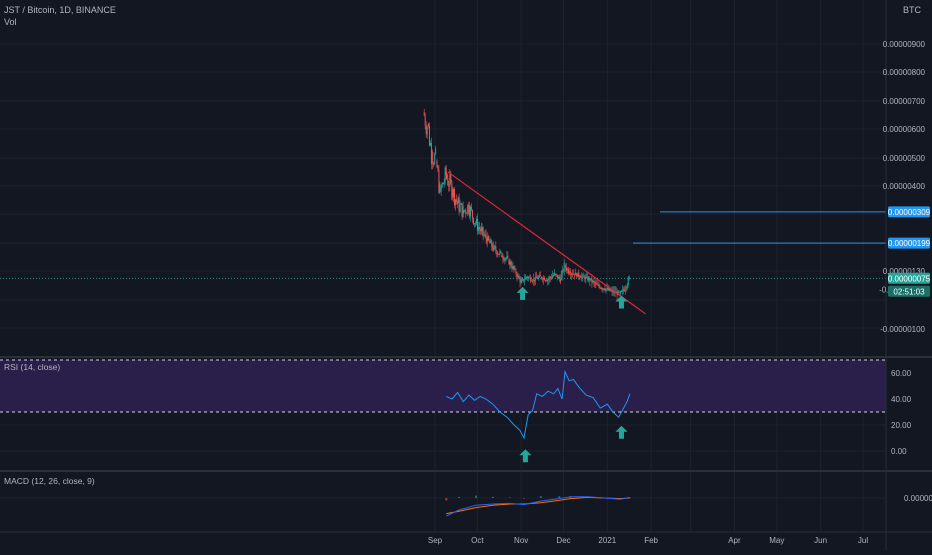 The width and height of the screenshot is (932, 555). I want to click on rsi-axis: 60.00 40.00 20.00 0.00, so click(901, 412).